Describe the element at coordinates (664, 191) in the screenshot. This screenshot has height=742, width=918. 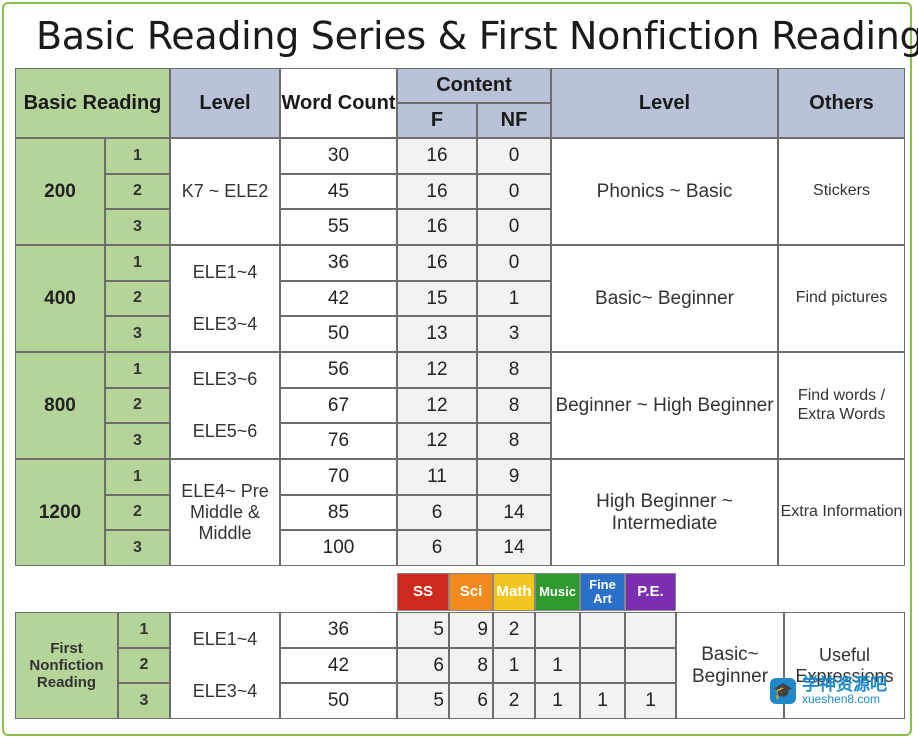
I see `reading-level: Phonics ~ Basic` at that location.